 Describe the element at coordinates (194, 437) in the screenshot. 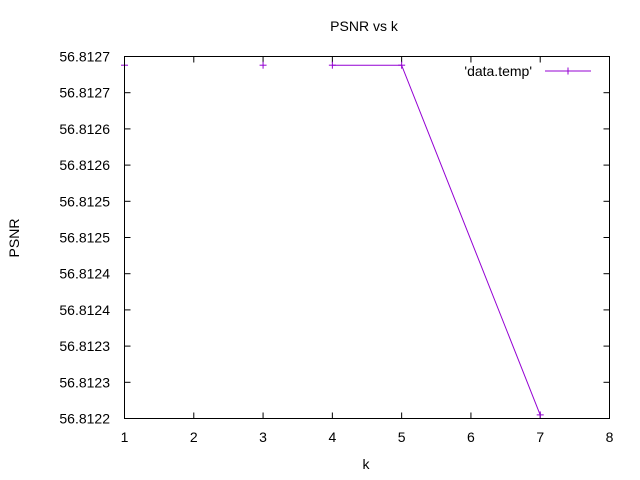

I see `x-tick-label: 2` at that location.